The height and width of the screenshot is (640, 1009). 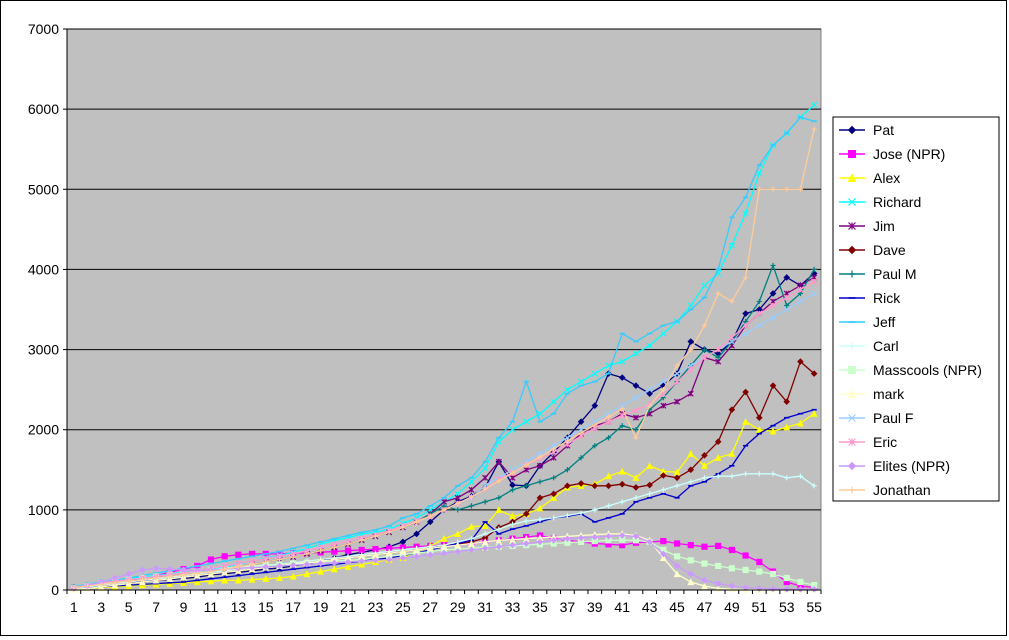 I want to click on legend-box, so click(x=916, y=309).